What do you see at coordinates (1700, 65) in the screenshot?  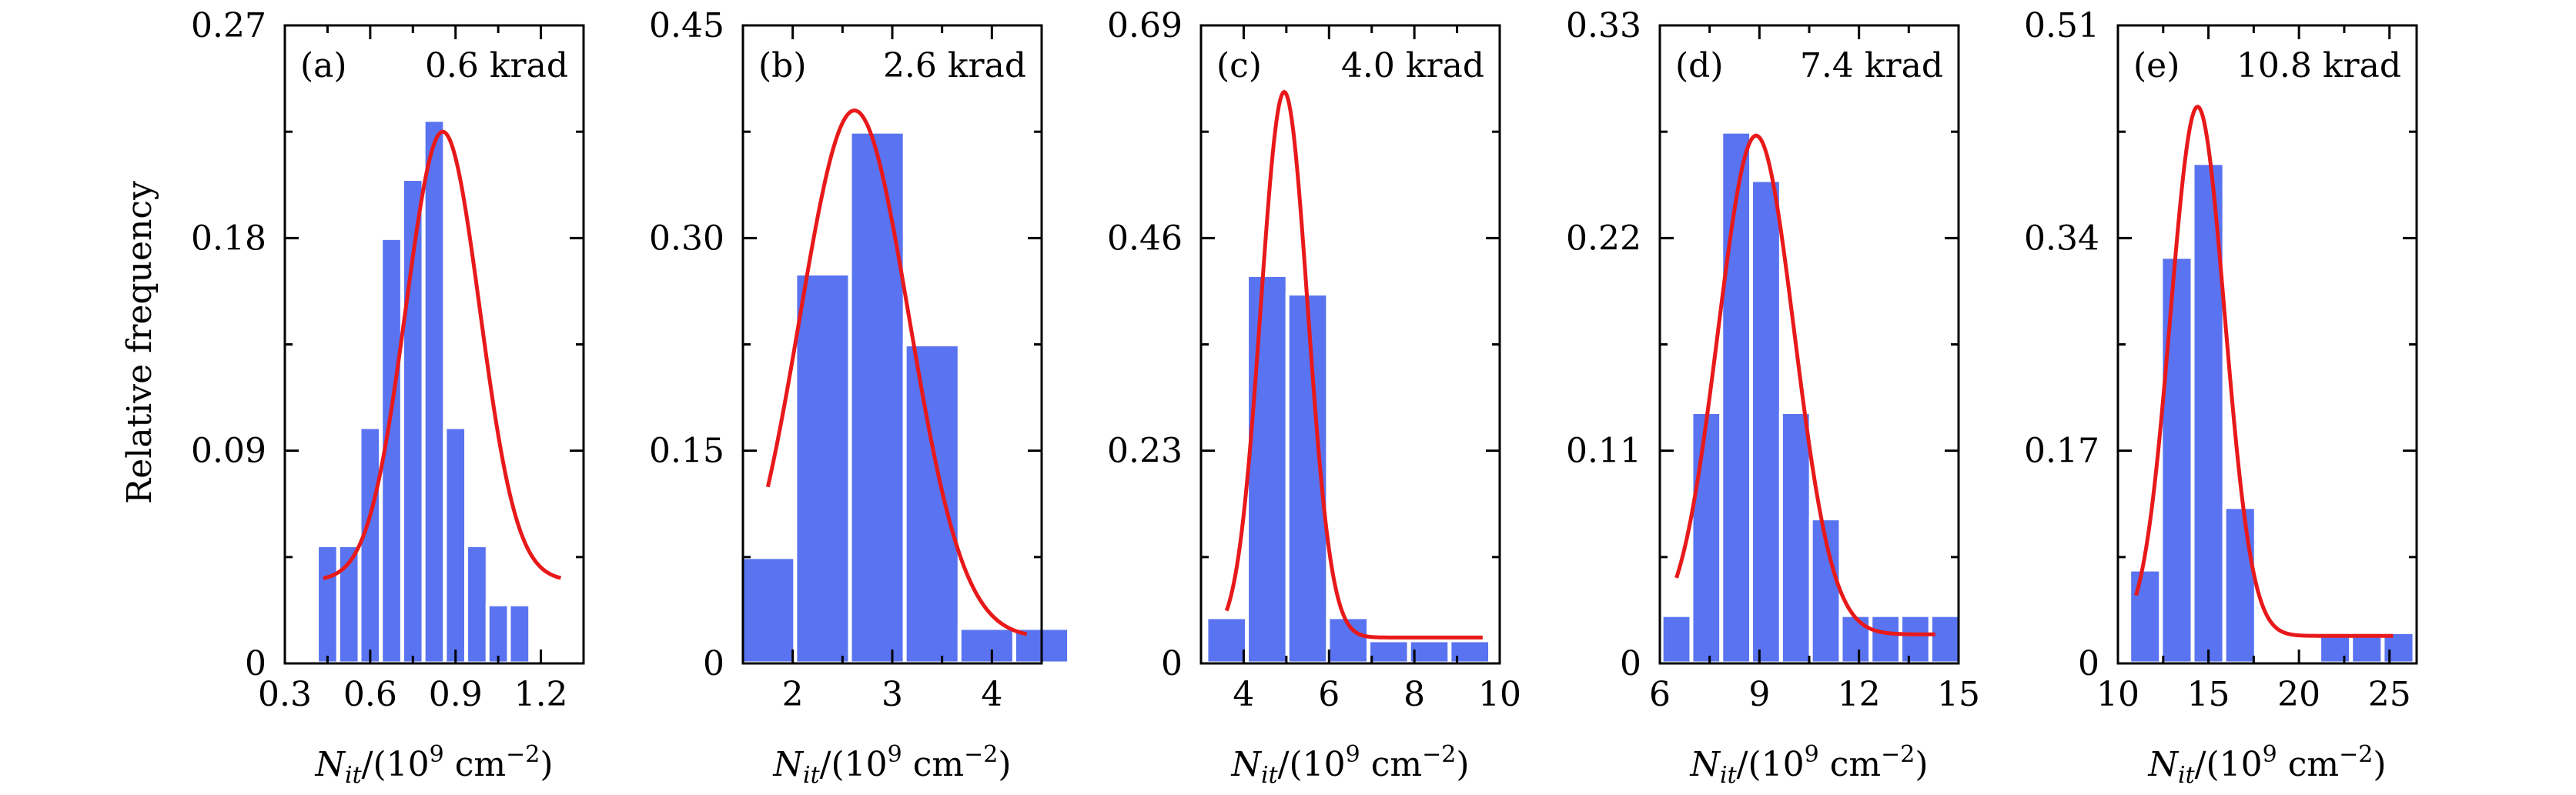 I see `panel-label: (d)` at bounding box center [1700, 65].